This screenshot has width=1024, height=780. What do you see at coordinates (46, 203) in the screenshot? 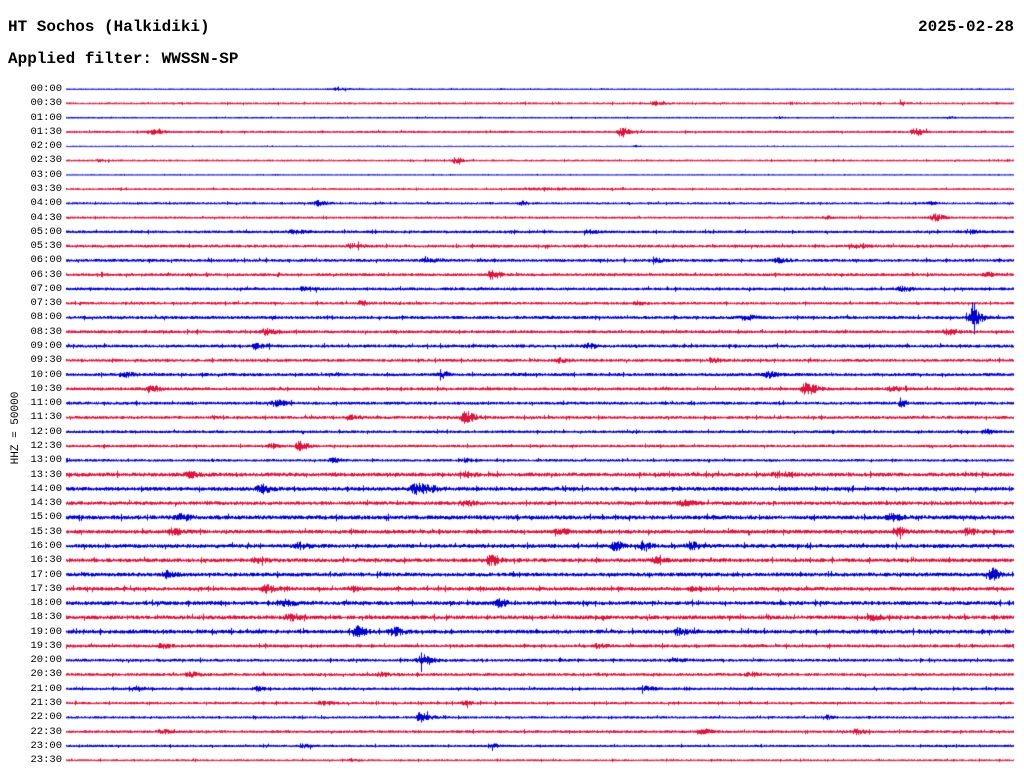
I see `time-label: 04:00` at bounding box center [46, 203].